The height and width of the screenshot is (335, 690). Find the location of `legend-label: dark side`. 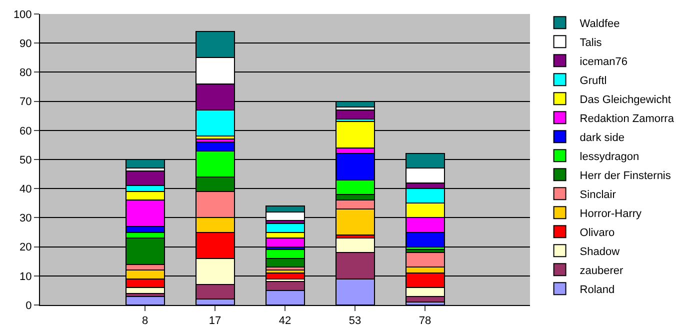

legend-label: dark side is located at coordinates (602, 138).